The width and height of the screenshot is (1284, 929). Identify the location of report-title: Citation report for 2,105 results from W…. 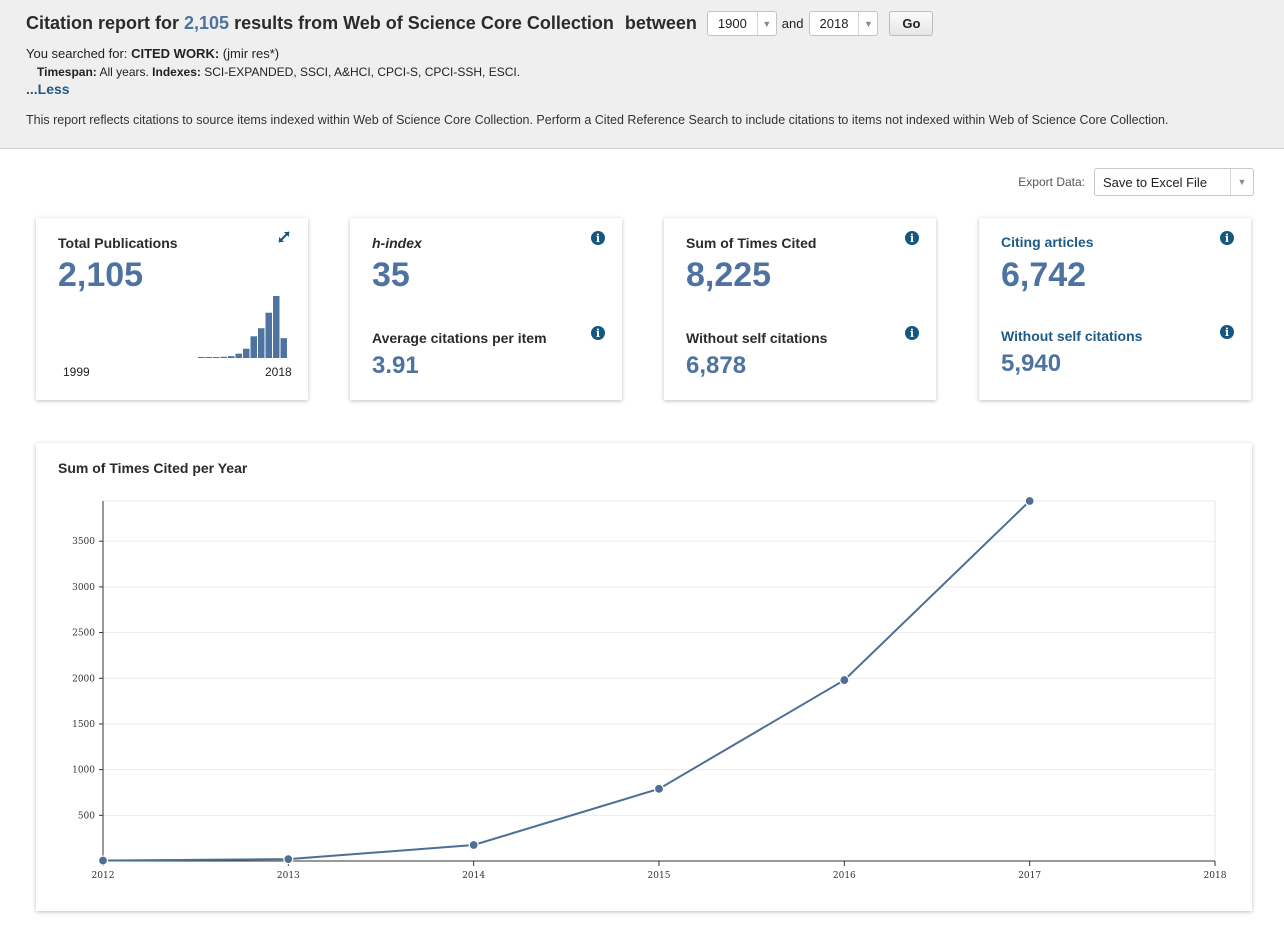
(361, 23).